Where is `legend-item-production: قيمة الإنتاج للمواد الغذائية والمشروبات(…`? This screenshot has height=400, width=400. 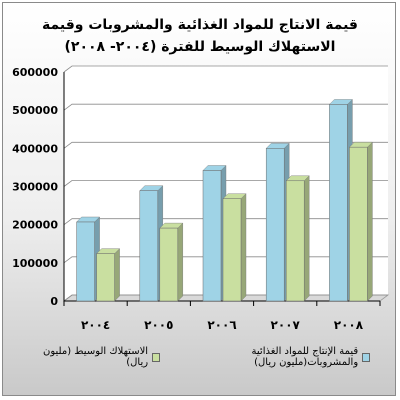 legend-item-production: قيمة الإنتاج للمواد الغذائية والمشروبات(… is located at coordinates (275, 357).